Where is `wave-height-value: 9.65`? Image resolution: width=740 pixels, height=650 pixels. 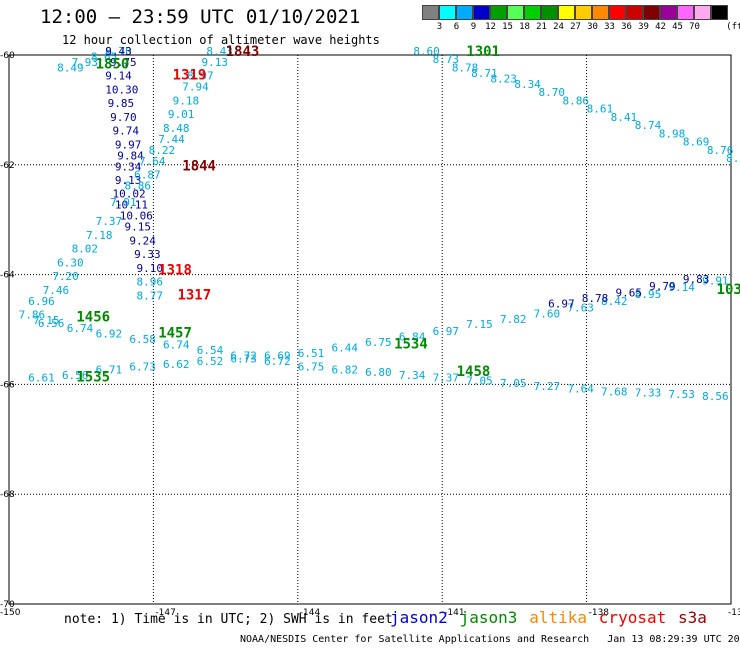 wave-height-value: 9.65 is located at coordinates (628, 293).